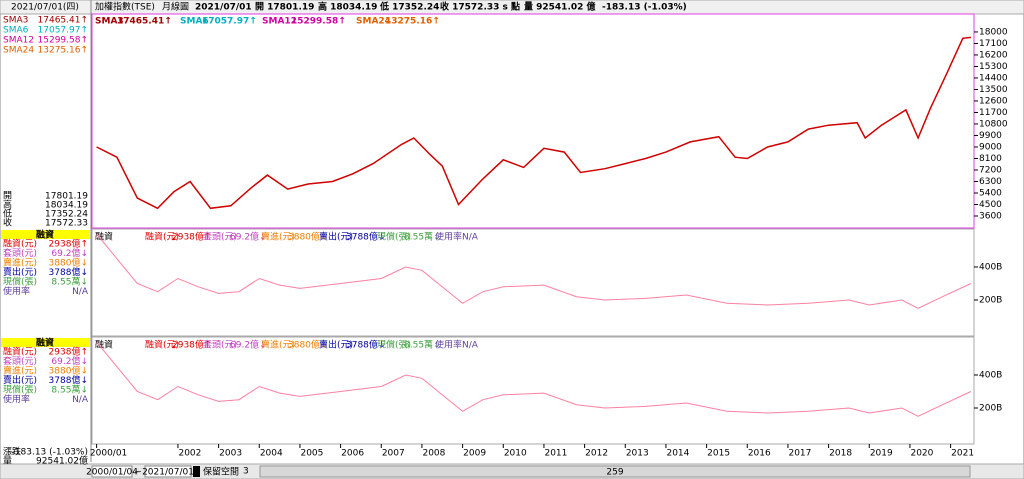 The height and width of the screenshot is (479, 1024). Describe the element at coordinates (104, 345) in the screenshot. I see `panel-plot-title: 融資` at that location.